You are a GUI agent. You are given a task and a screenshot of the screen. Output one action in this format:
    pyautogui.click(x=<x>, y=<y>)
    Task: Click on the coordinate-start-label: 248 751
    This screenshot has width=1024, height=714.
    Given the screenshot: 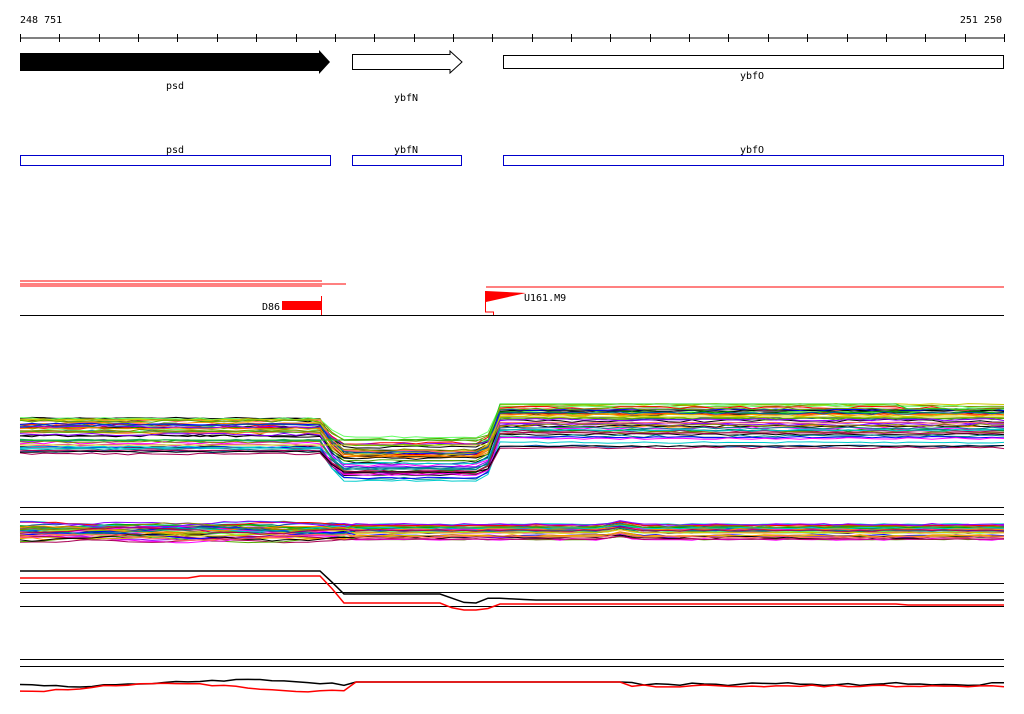 What is the action you would take?
    pyautogui.click(x=41, y=20)
    